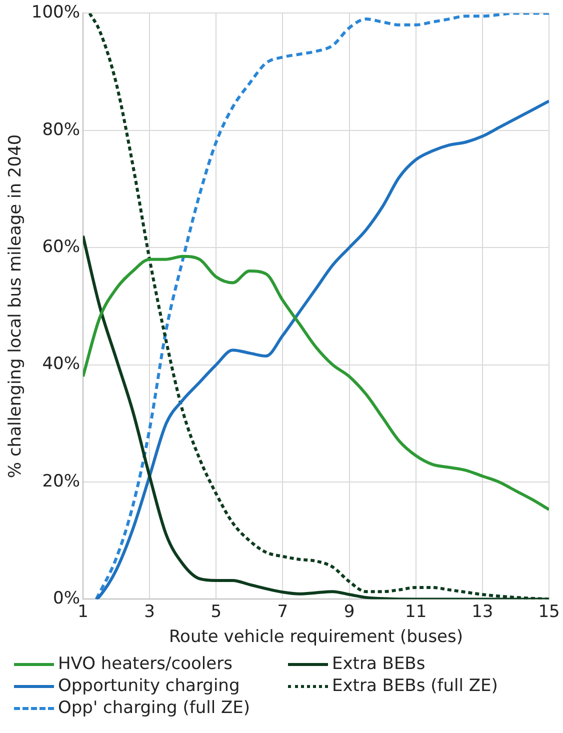 Image resolution: width=563 pixels, height=733 pixels. What do you see at coordinates (66, 598) in the screenshot?
I see `y-tick-label: 0%` at bounding box center [66, 598].